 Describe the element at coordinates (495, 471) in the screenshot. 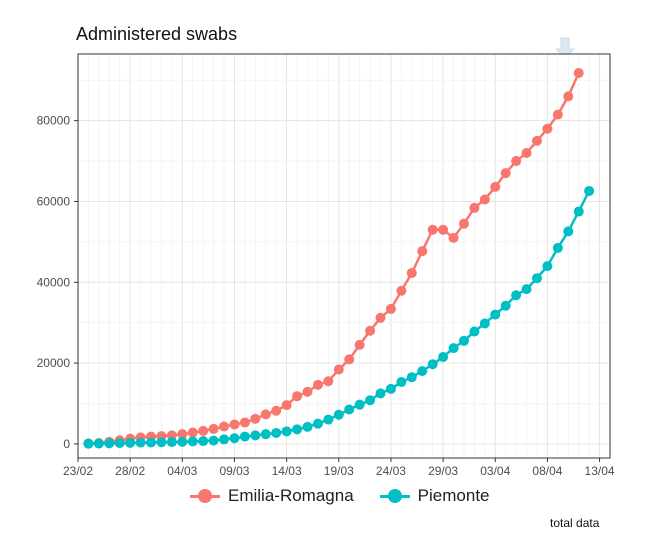

I see `x-tick-label: 03/04` at that location.